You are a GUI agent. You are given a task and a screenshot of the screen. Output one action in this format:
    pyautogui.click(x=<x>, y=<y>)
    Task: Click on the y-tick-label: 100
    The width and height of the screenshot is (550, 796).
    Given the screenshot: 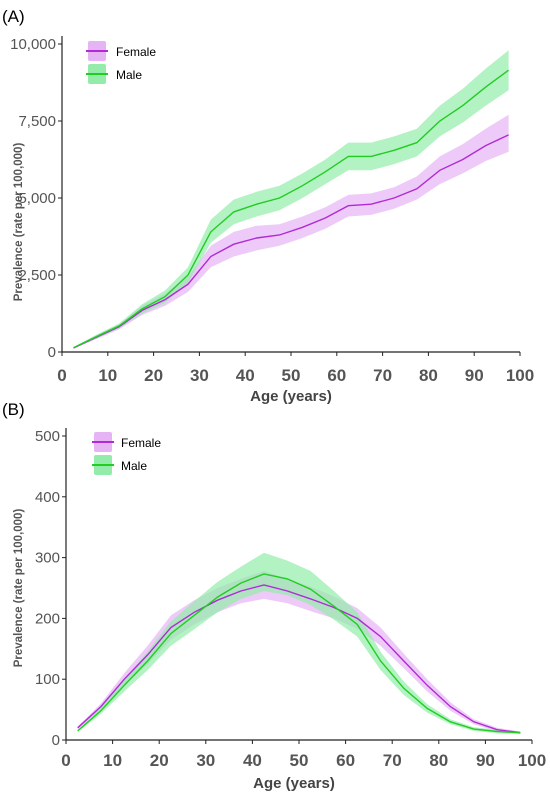 What is the action you would take?
    pyautogui.click(x=47, y=679)
    